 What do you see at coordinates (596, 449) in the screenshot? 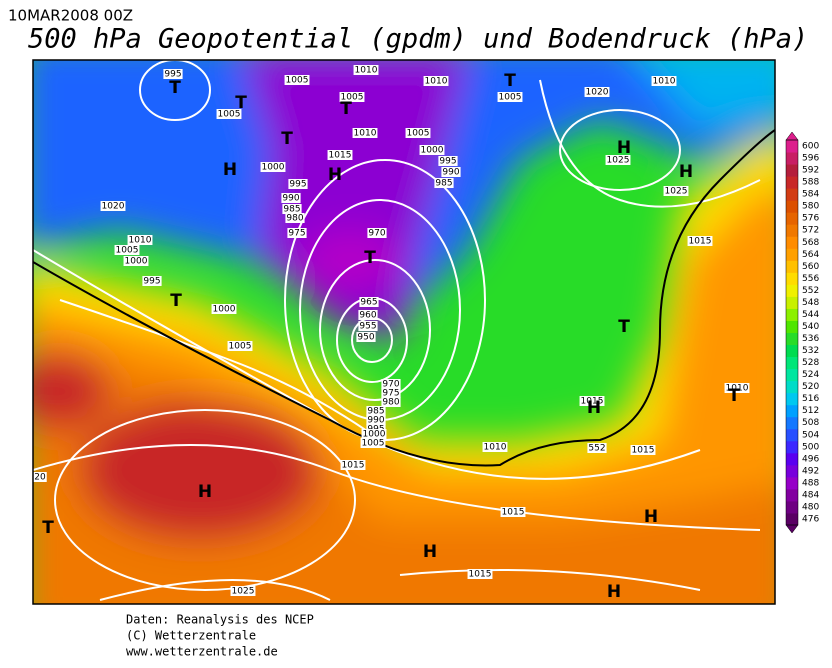
I see `isobar-label: 552` at bounding box center [596, 449].